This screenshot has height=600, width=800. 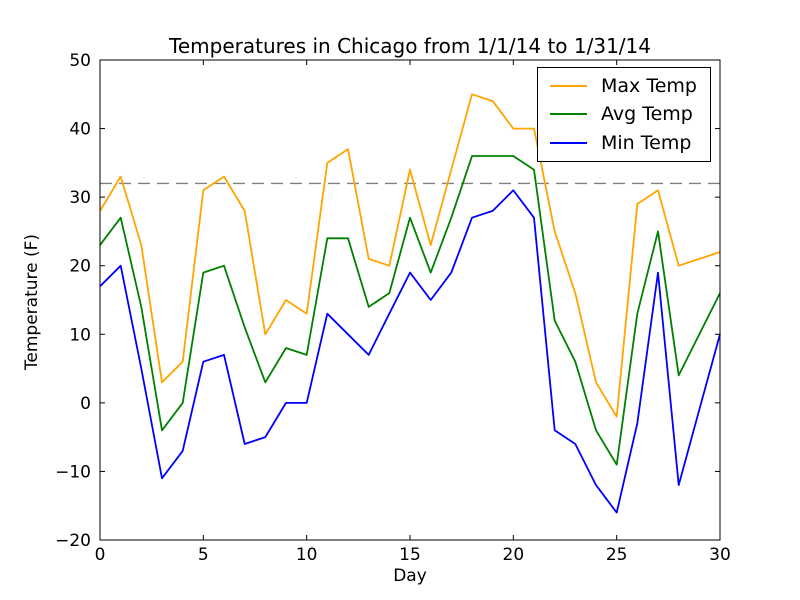 What do you see at coordinates (649, 86) in the screenshot?
I see `legend-label-max-temp: Max Temp` at bounding box center [649, 86].